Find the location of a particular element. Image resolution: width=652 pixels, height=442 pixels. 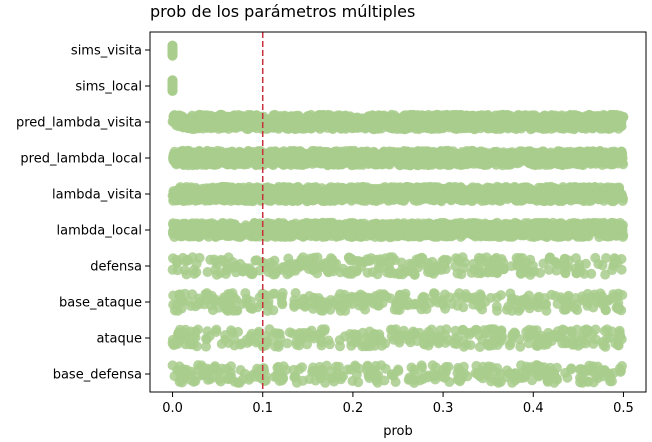

series-sims_local is located at coordinates (172, 86).